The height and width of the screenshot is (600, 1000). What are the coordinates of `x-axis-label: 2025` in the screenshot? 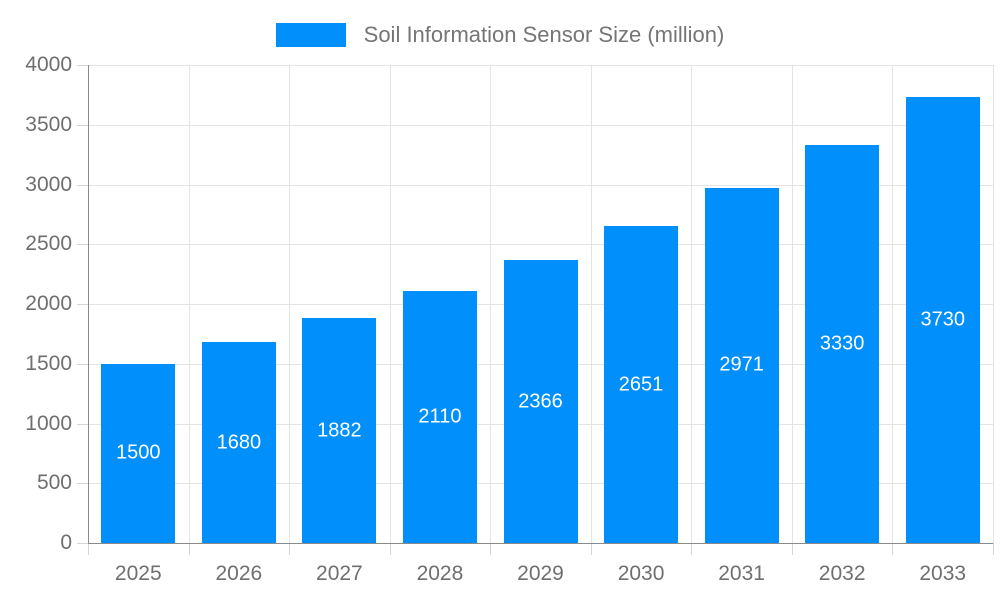 It's located at (138, 573).